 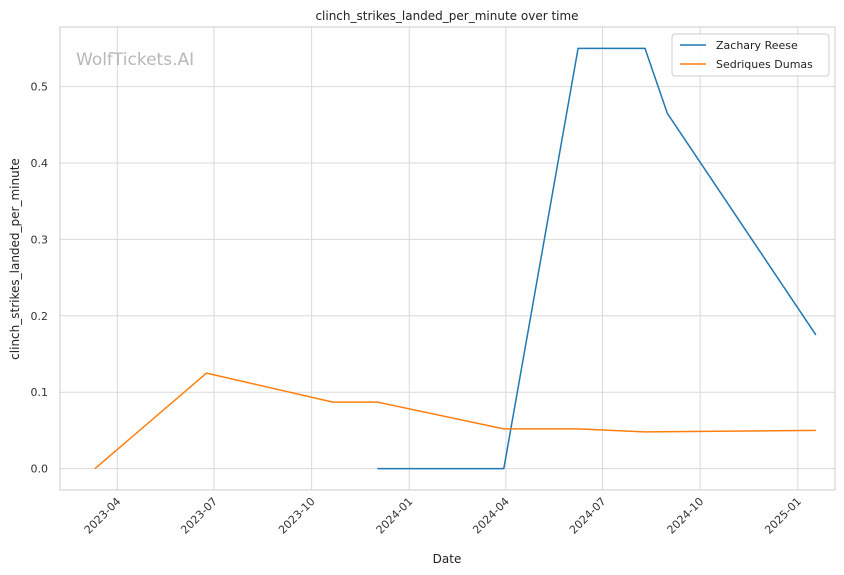 I want to click on x-tick-label: 2023-04, so click(x=103, y=516).